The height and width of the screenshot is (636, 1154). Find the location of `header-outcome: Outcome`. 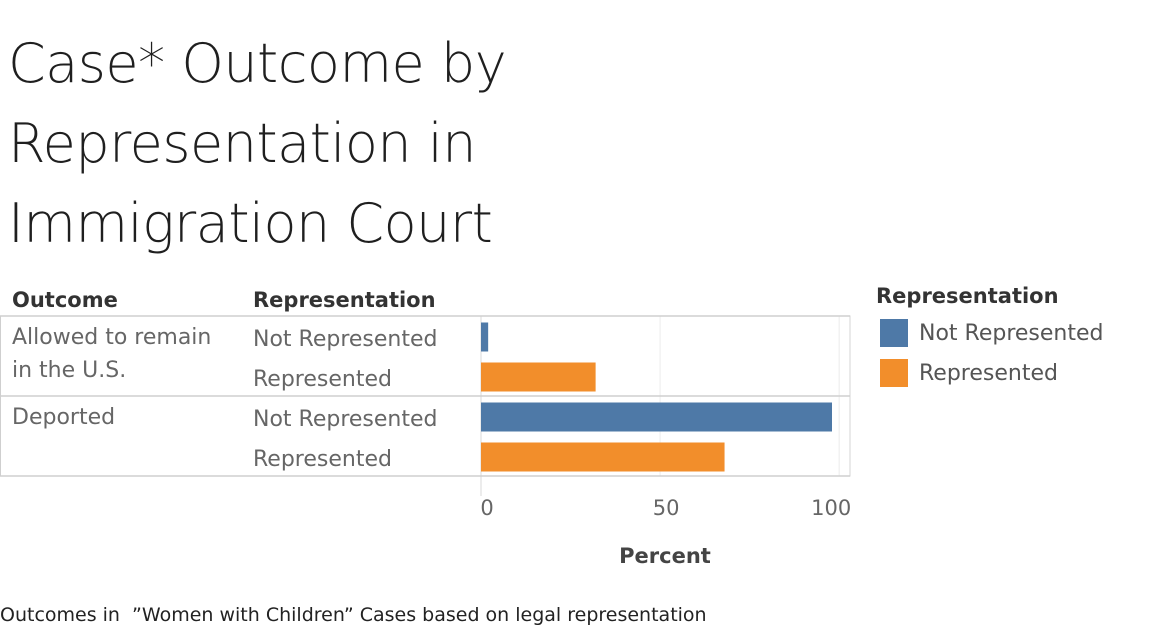

header-outcome: Outcome is located at coordinates (65, 300).